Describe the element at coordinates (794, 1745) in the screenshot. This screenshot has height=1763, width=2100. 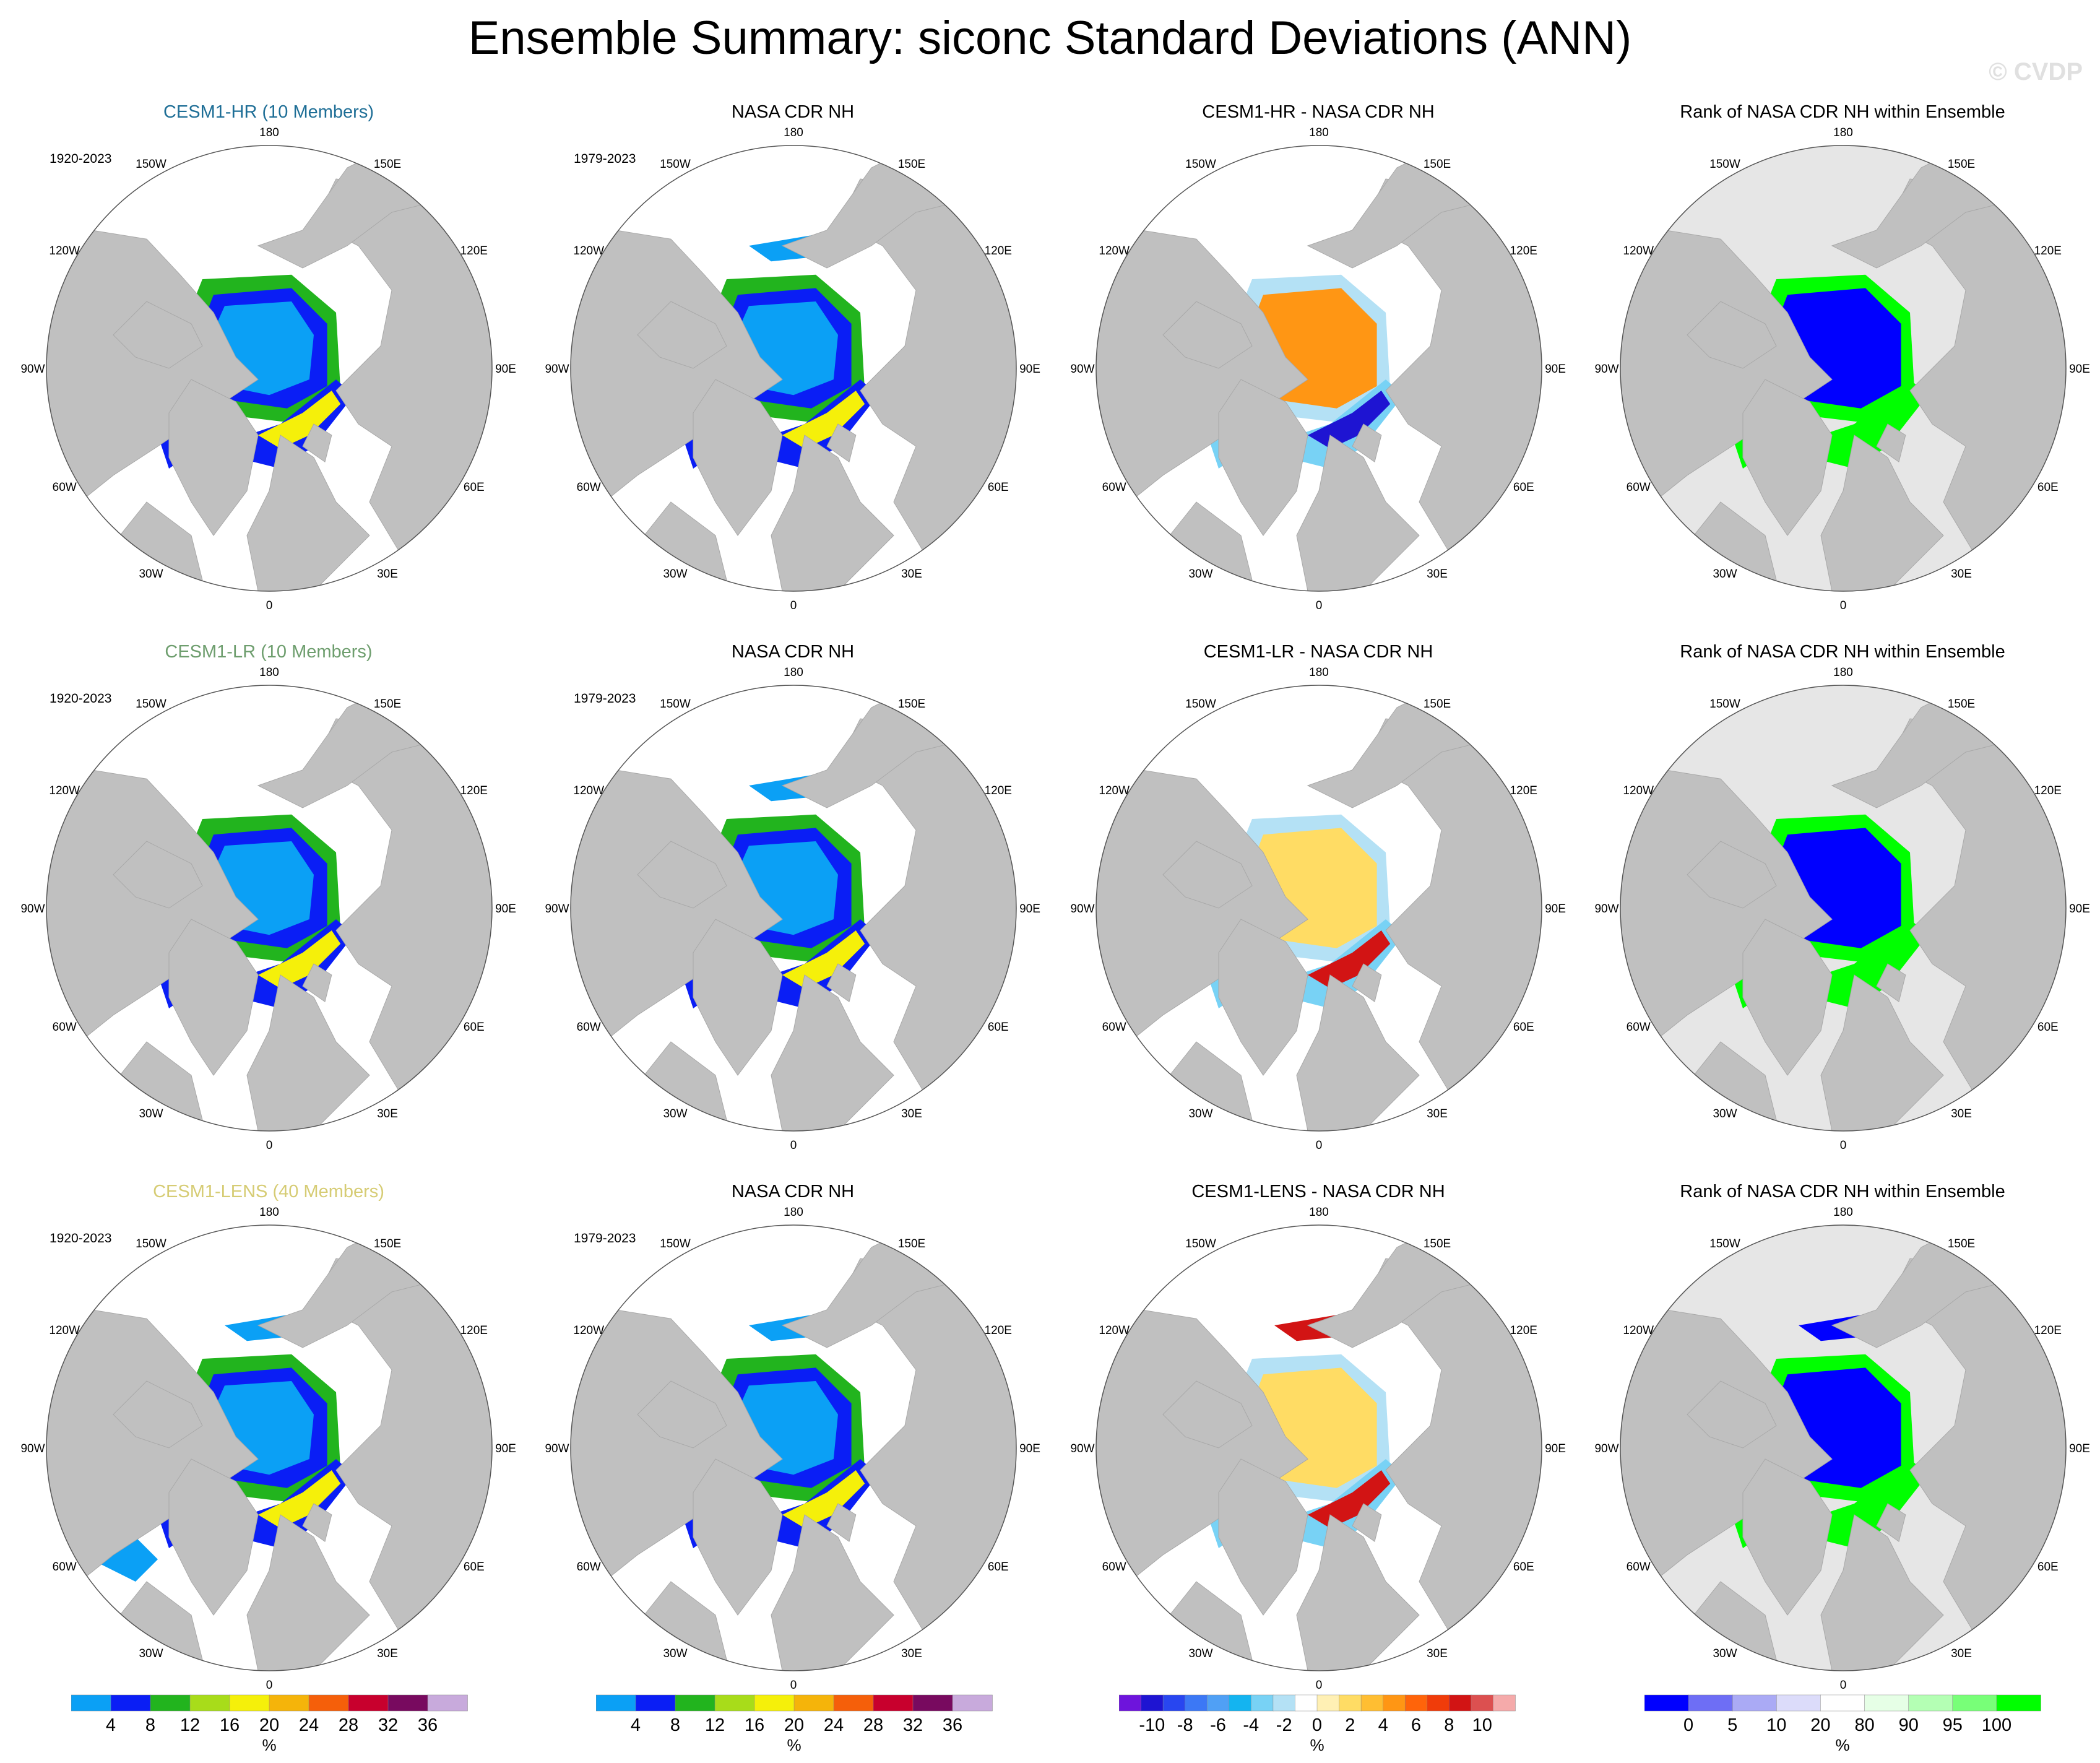
I see `colorbar-unit: %` at that location.